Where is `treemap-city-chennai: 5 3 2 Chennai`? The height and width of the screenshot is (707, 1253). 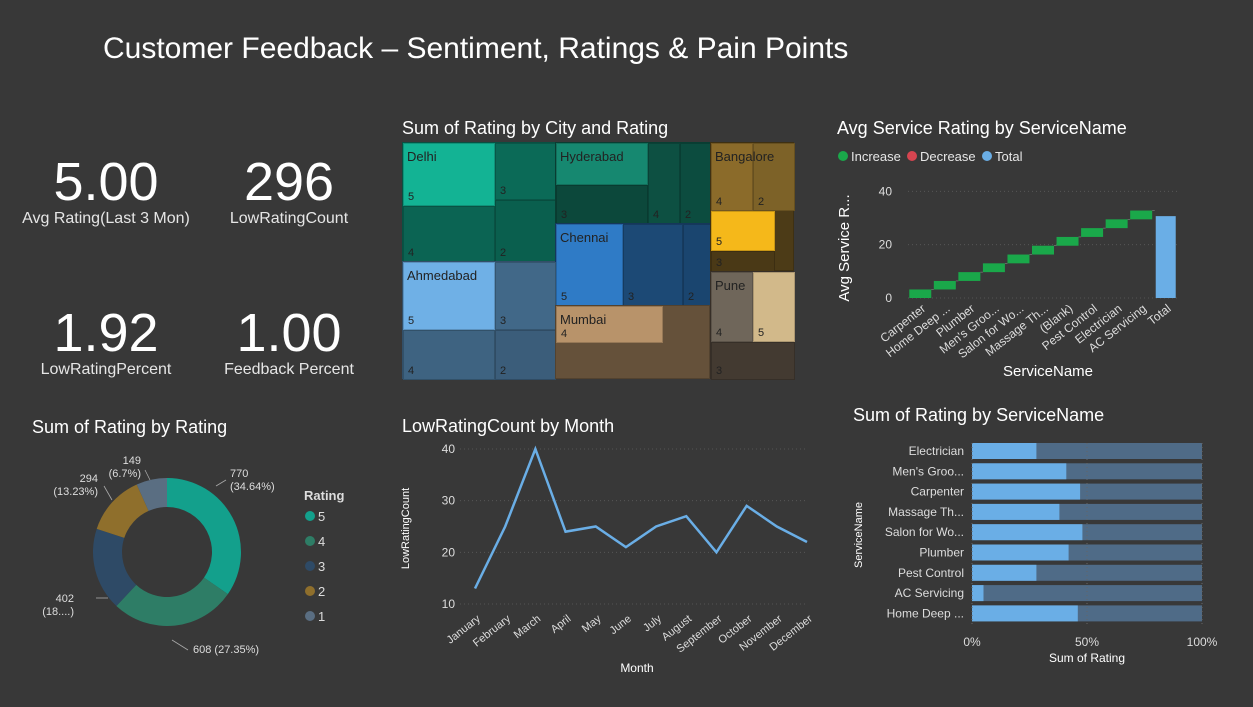
treemap-city-chennai: 5 3 2 Chennai is located at coordinates (633, 264).